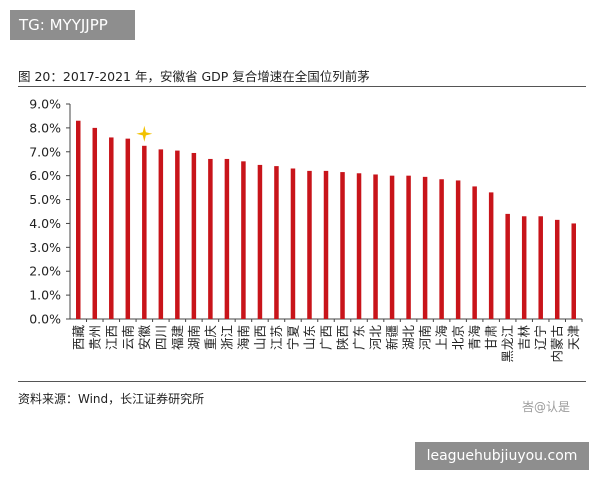  Describe the element at coordinates (45, 295) in the screenshot. I see `y-tick-label: 1.0%` at that location.